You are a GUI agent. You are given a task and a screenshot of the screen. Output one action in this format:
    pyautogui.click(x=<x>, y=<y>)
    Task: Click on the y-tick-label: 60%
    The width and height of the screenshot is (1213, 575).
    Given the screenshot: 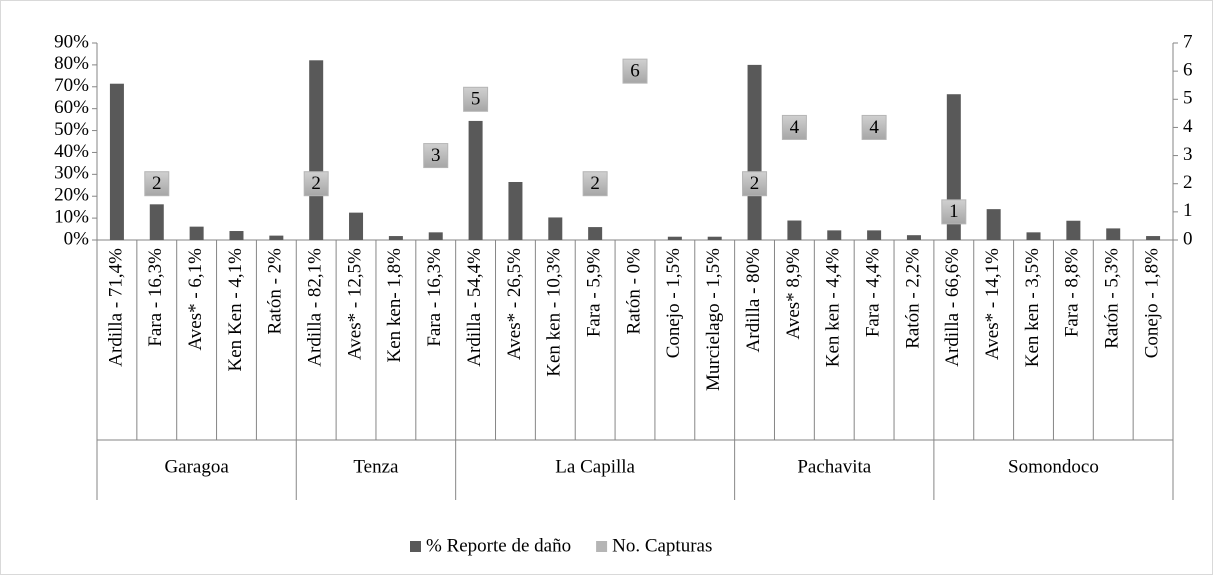 What is the action you would take?
    pyautogui.click(x=71, y=107)
    